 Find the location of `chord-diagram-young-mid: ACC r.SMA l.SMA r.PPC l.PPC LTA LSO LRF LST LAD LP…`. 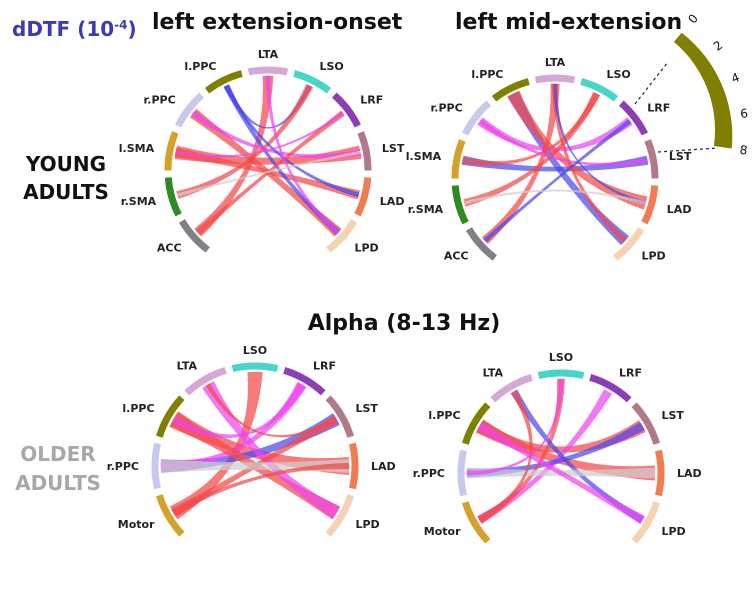

chord-diagram-young-mid: ACC r.SMA l.SMA r.PPC l.PPC LTA LSO LRF LST LAD LP… is located at coordinates (549, 159).